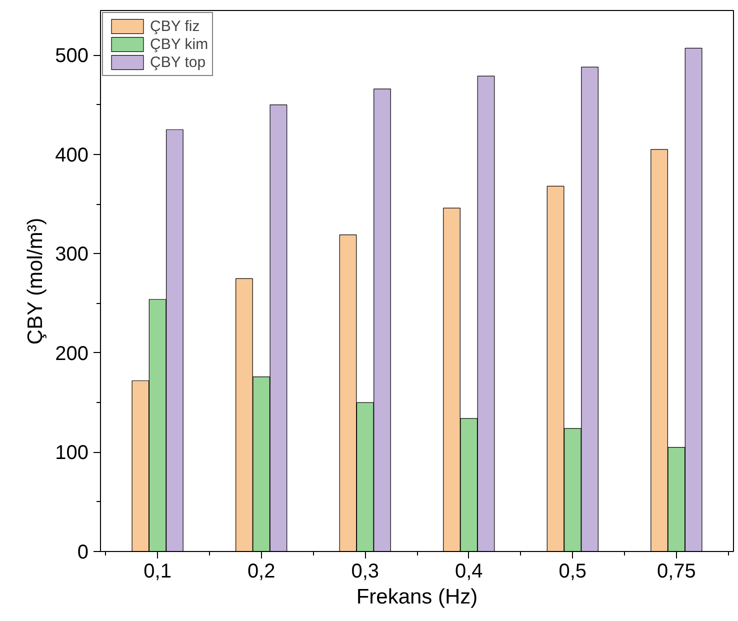 The width and height of the screenshot is (738, 621). What do you see at coordinates (72, 56) in the screenshot?
I see `y-tick-label: 500` at bounding box center [72, 56].